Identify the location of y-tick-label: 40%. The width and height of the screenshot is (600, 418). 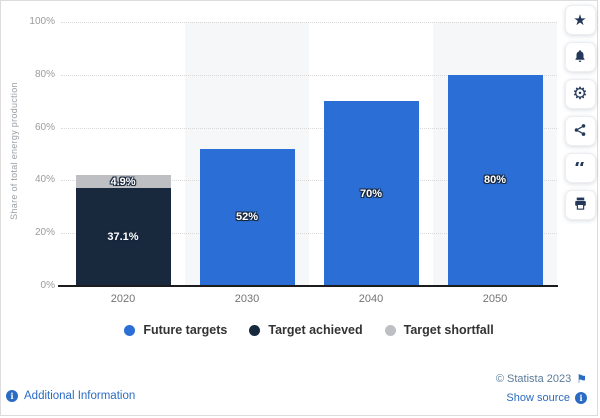
(44, 180).